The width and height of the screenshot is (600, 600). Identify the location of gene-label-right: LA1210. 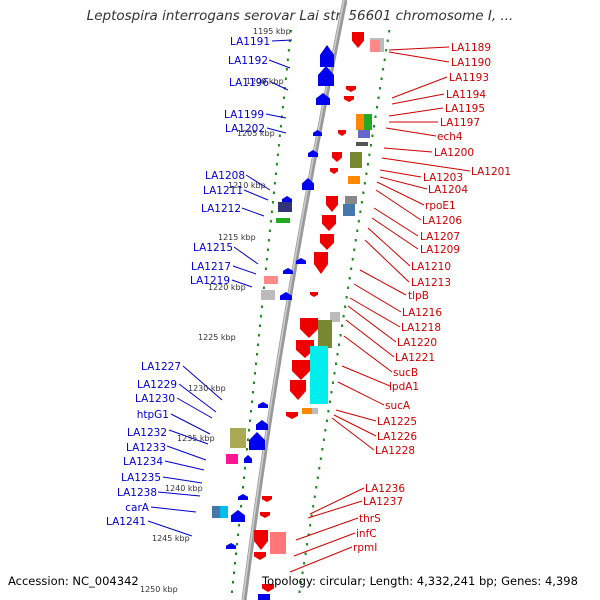
(431, 267).